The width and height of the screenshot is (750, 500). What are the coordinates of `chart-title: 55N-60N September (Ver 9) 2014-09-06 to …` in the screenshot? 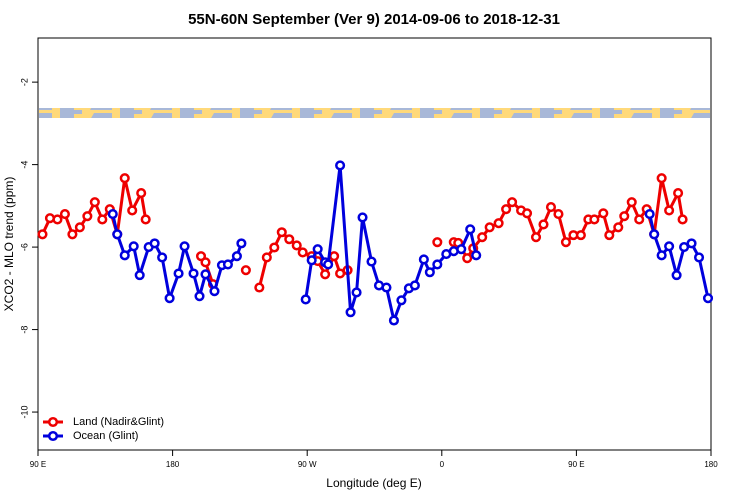 It's located at (374, 19).